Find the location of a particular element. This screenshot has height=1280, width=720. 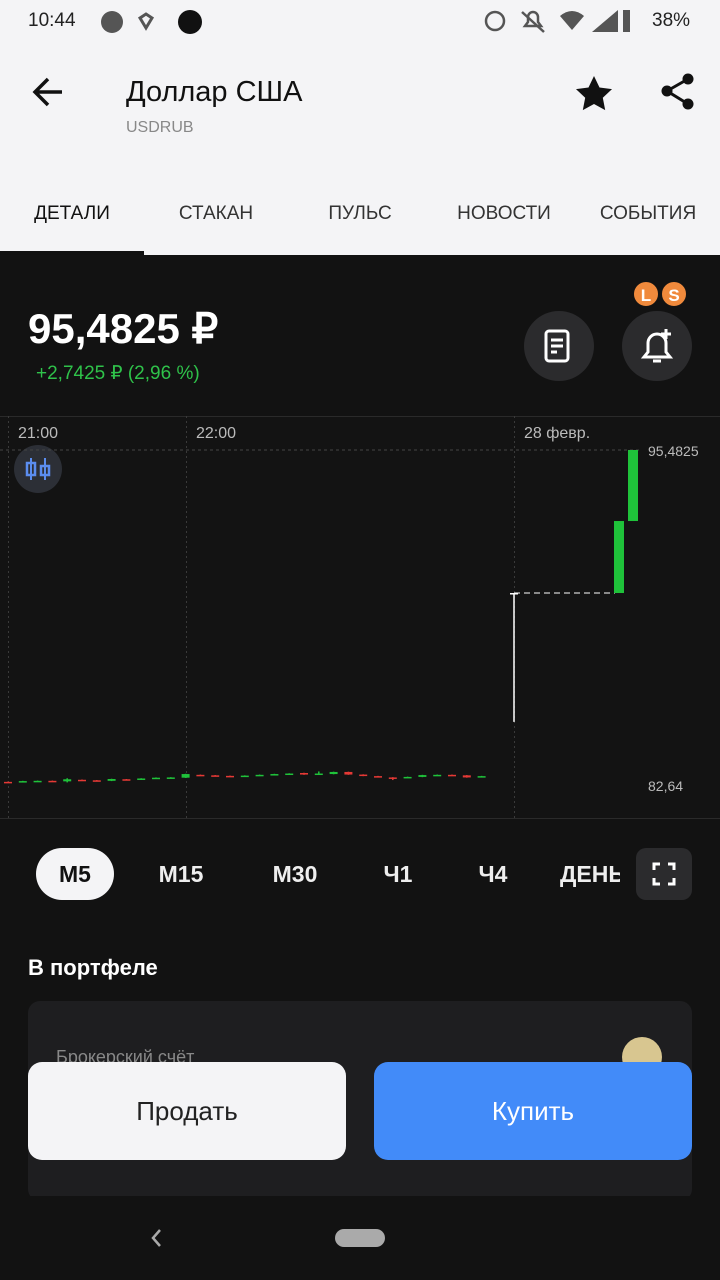

x-tick-label: 28 февр. is located at coordinates (557, 433).